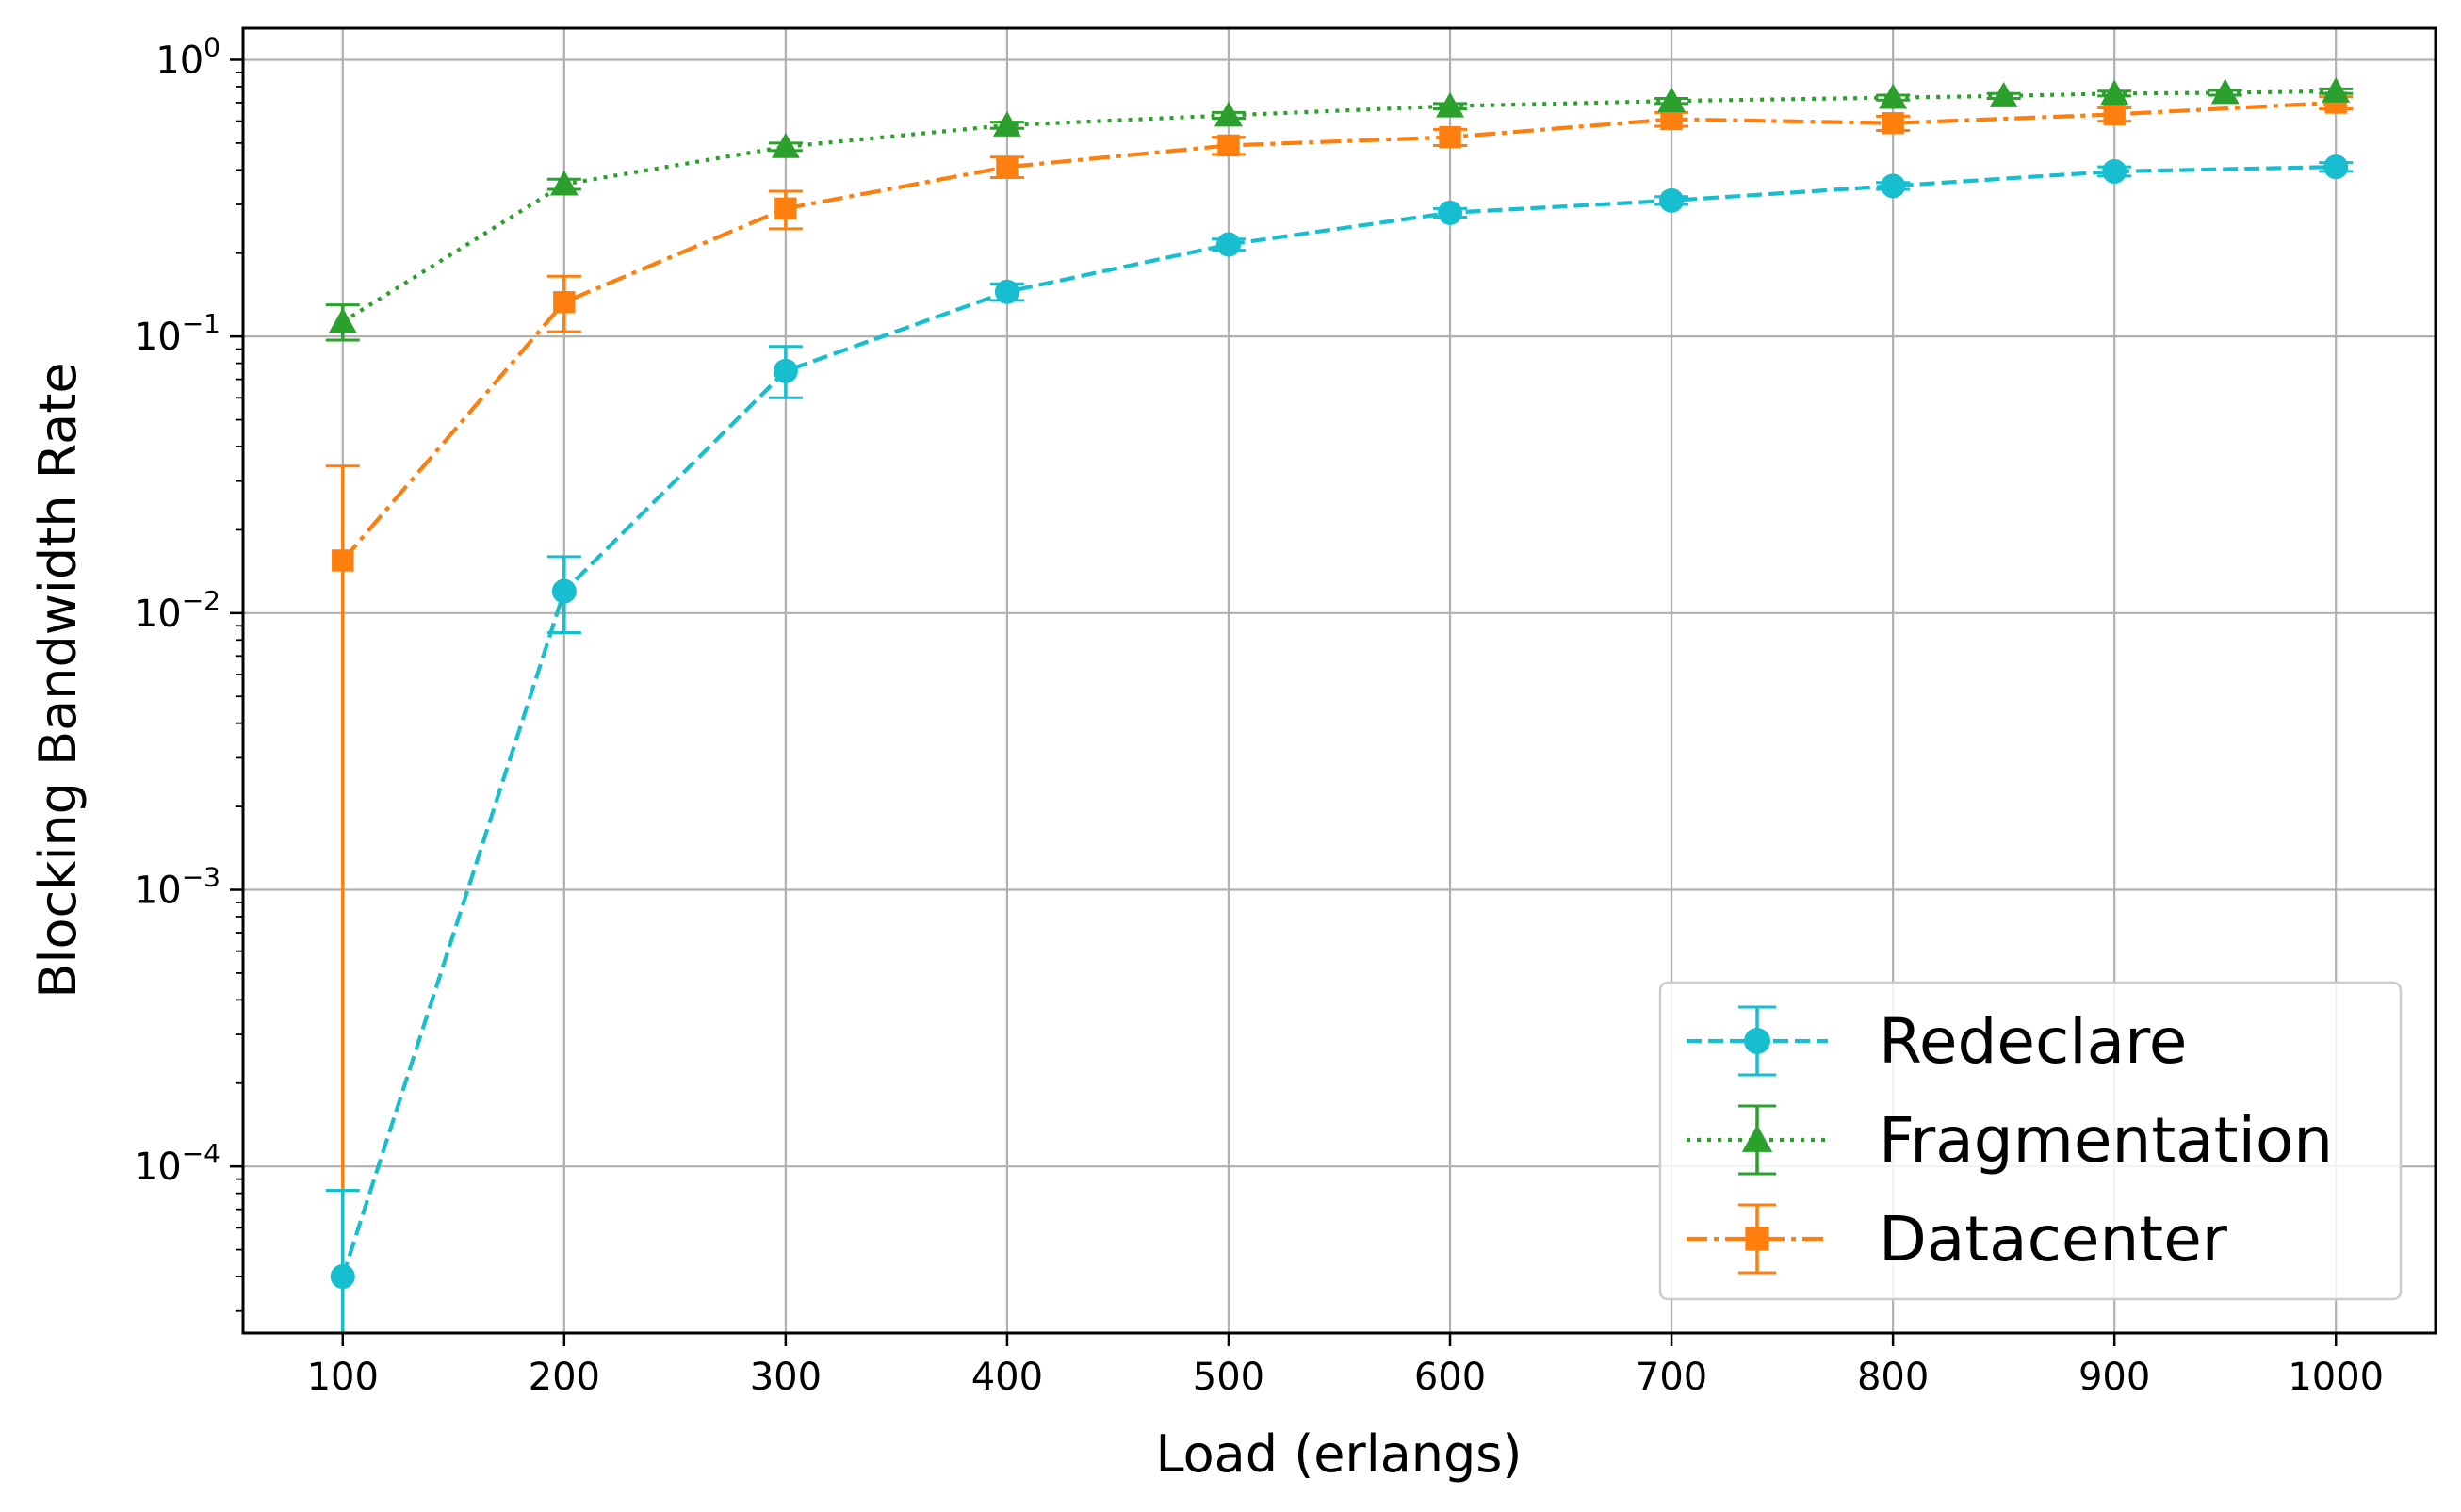 The height and width of the screenshot is (1512, 2461). What do you see at coordinates (1339, 206) in the screenshot?
I see `series-line` at bounding box center [1339, 206].